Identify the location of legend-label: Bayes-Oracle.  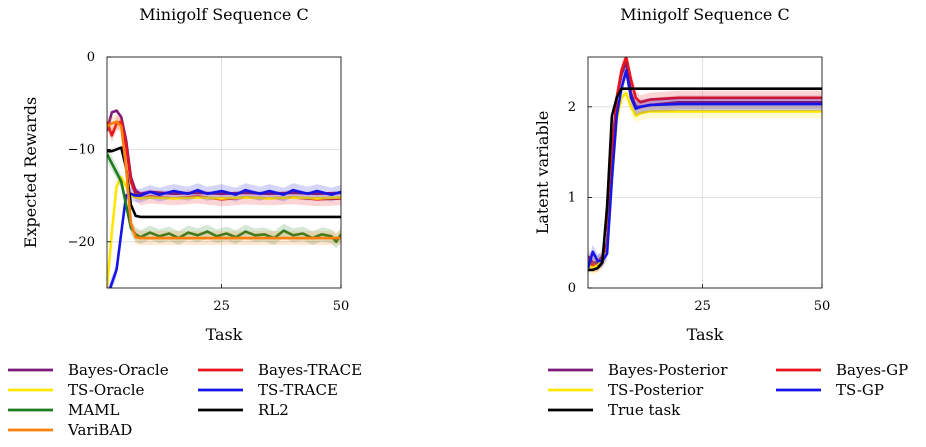
(118, 370).